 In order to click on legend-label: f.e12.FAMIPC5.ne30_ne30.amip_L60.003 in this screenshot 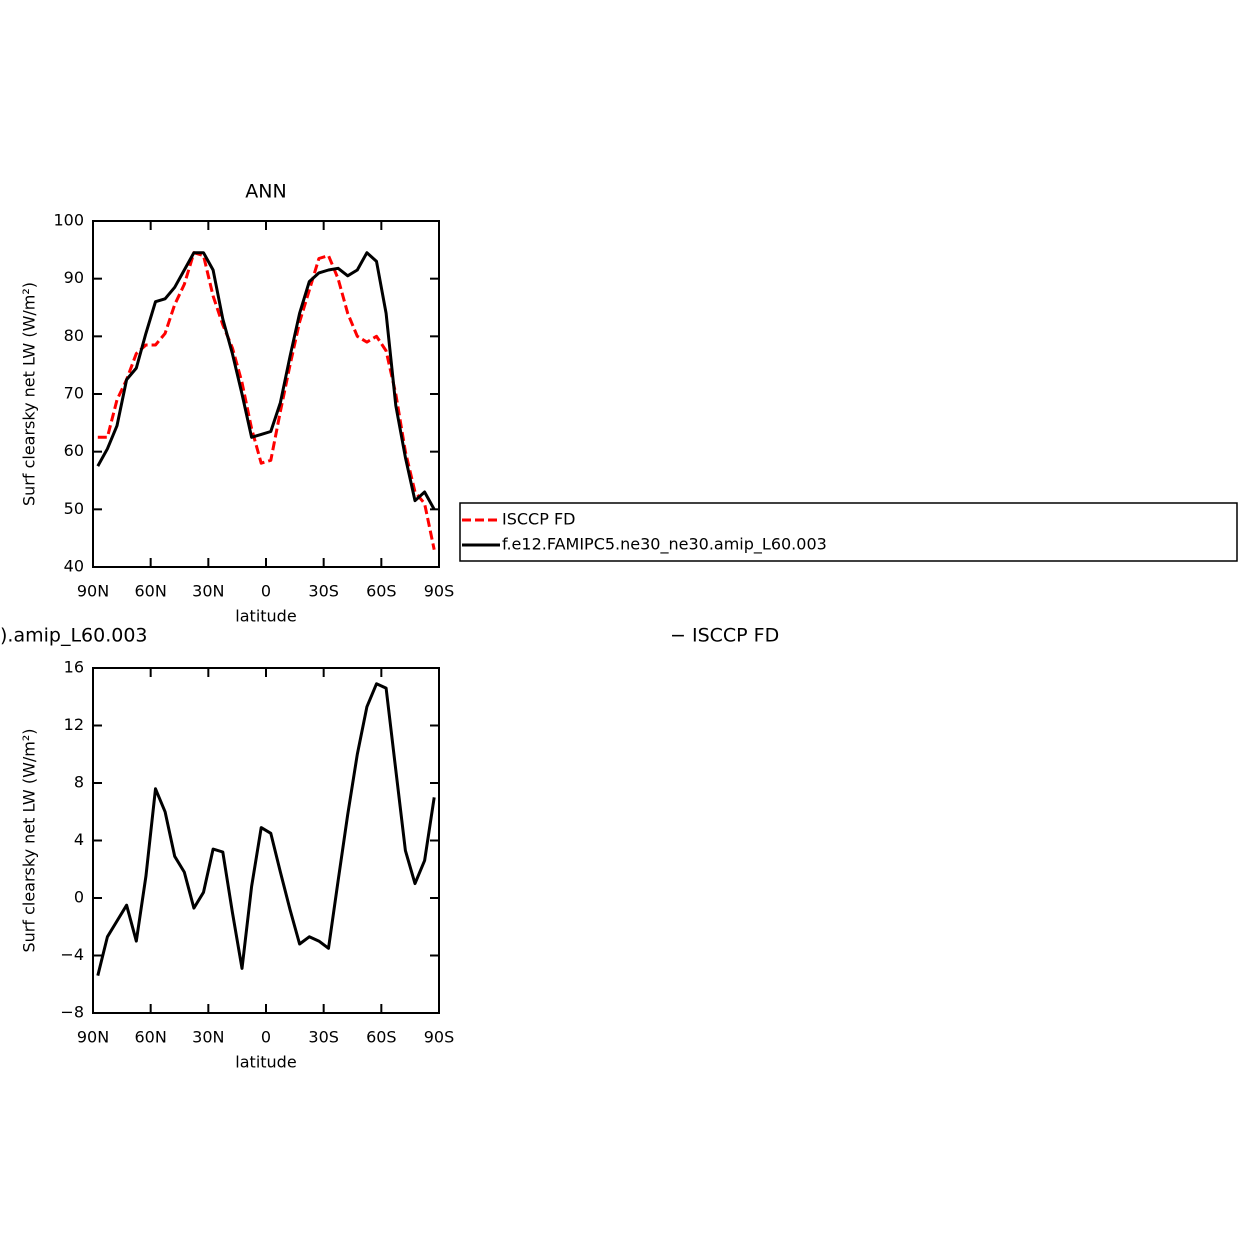, I will do `click(664, 545)`.